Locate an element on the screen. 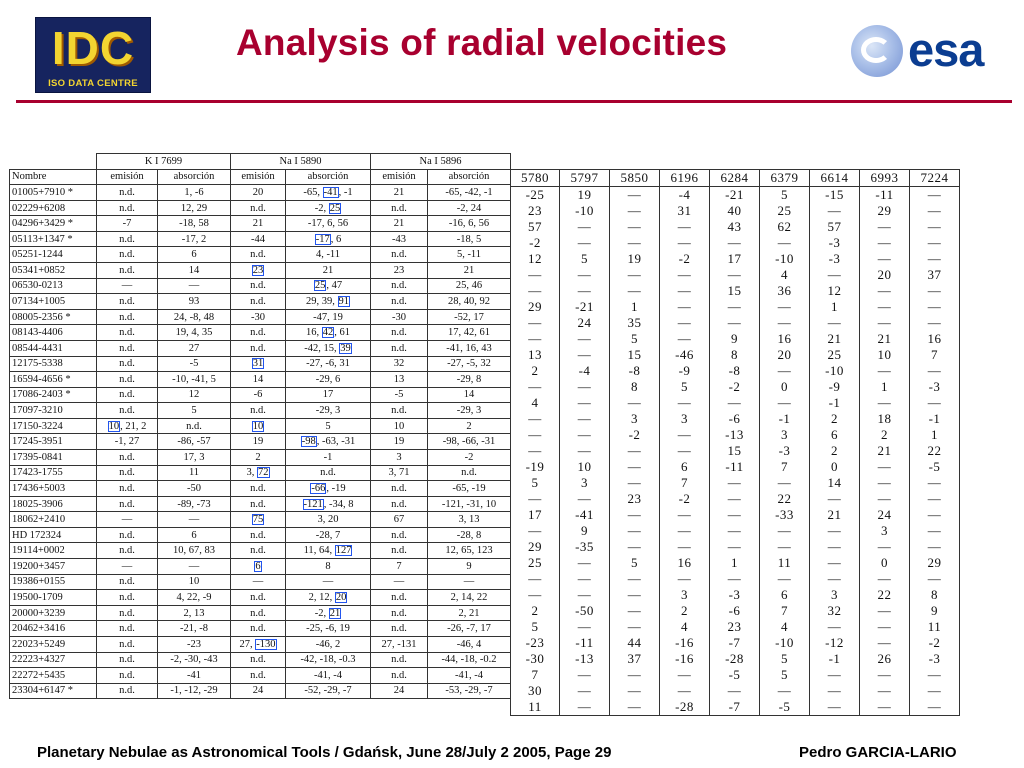 This screenshot has height=768, width=1024. band-velocity-cell: -5 is located at coordinates (734, 675).